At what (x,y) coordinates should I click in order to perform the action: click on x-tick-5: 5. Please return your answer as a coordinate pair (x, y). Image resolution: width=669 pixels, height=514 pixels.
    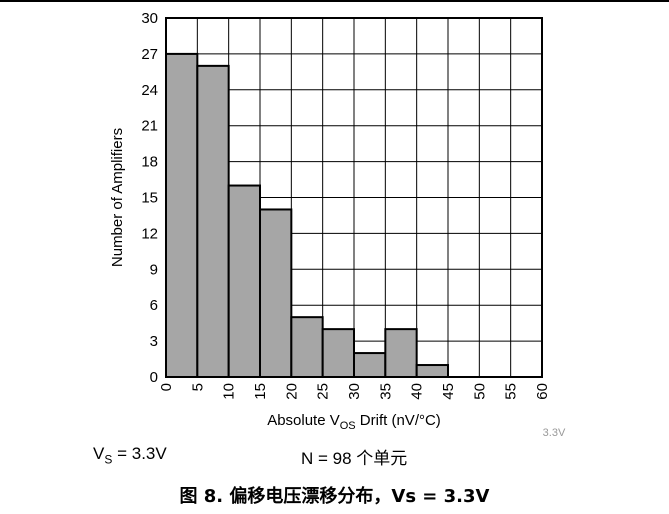
    Looking at the image, I should click on (197, 387).